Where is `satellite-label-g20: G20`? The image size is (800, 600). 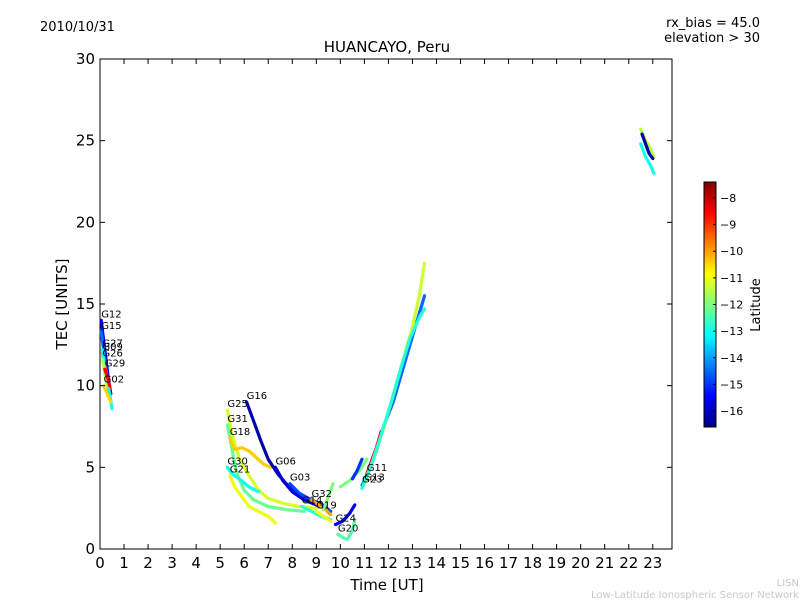
satellite-label-g20: G20 is located at coordinates (348, 528).